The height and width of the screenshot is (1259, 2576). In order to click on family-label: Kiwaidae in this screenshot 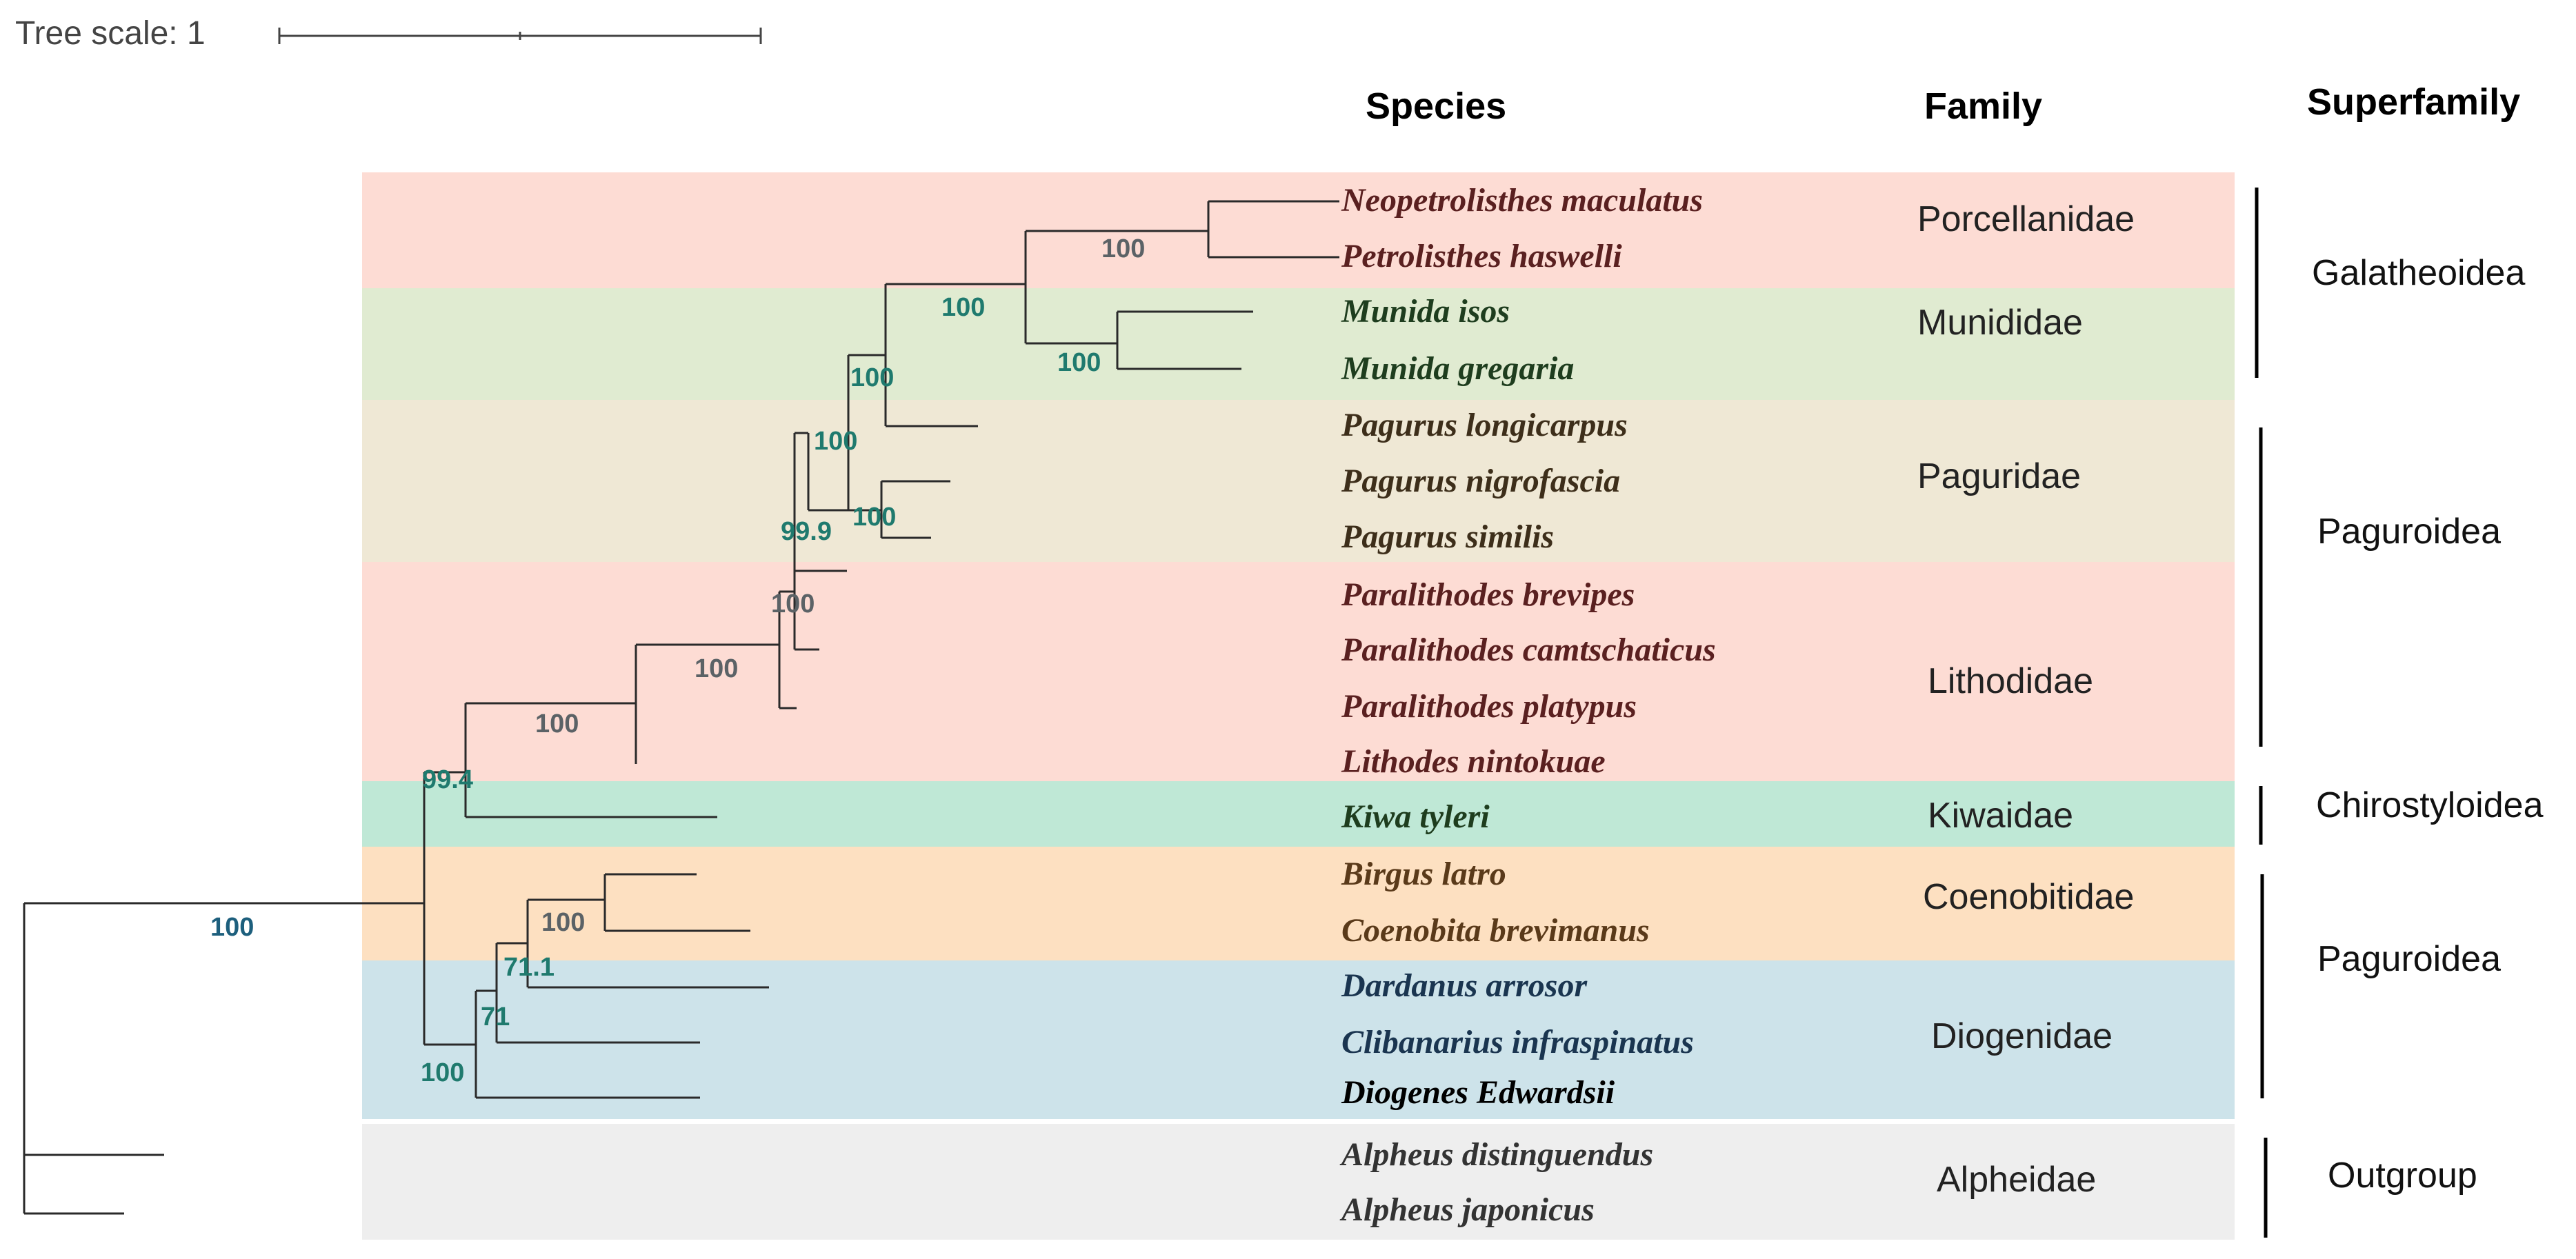, I will do `click(2000, 816)`.